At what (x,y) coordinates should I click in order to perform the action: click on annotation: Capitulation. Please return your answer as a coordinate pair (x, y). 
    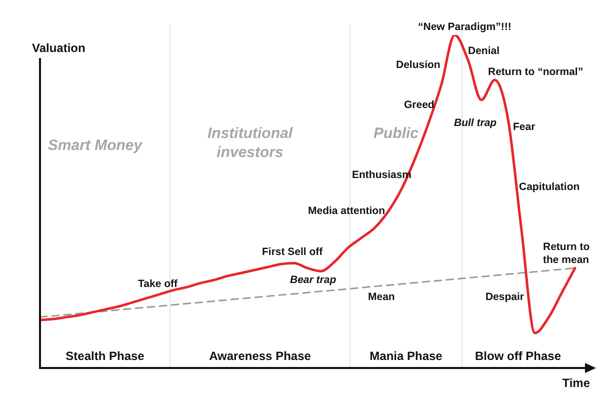
    Looking at the image, I should click on (549, 187).